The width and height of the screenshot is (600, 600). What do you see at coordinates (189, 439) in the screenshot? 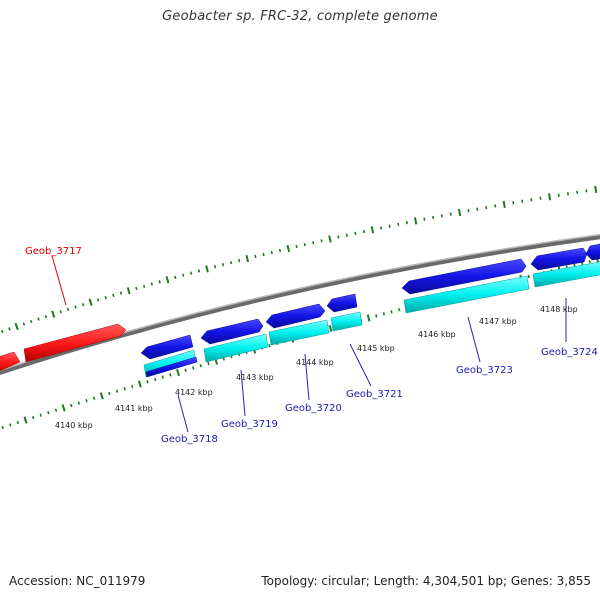
I see `gene-label-geob-3718: Geob_3718` at bounding box center [189, 439].